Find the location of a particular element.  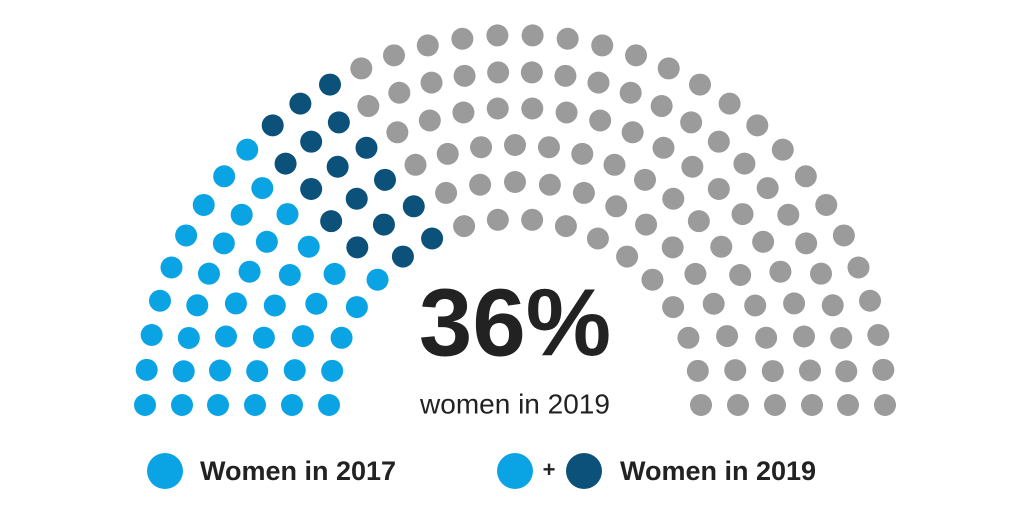

legend-join: + is located at coordinates (549, 469).